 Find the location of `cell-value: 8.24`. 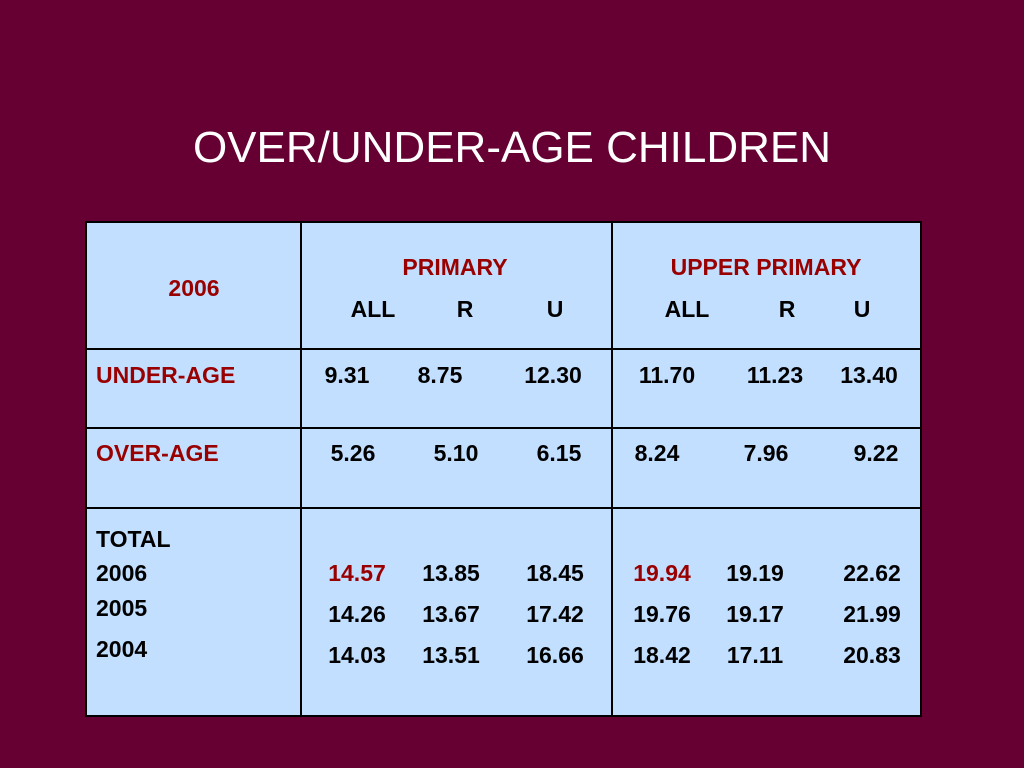

cell-value: 8.24 is located at coordinates (657, 453).